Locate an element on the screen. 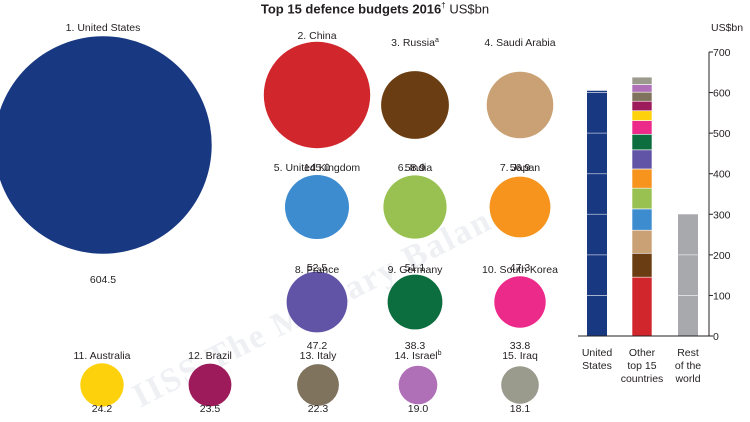  bar-rest-of-the-world is located at coordinates (688, 275).